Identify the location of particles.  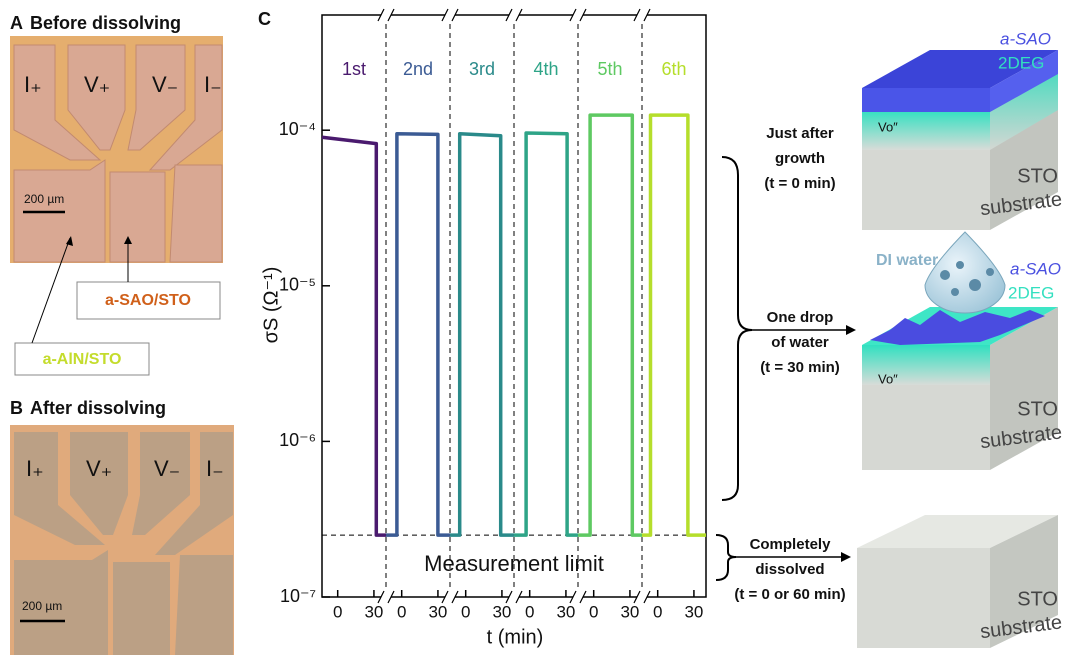
(967, 278).